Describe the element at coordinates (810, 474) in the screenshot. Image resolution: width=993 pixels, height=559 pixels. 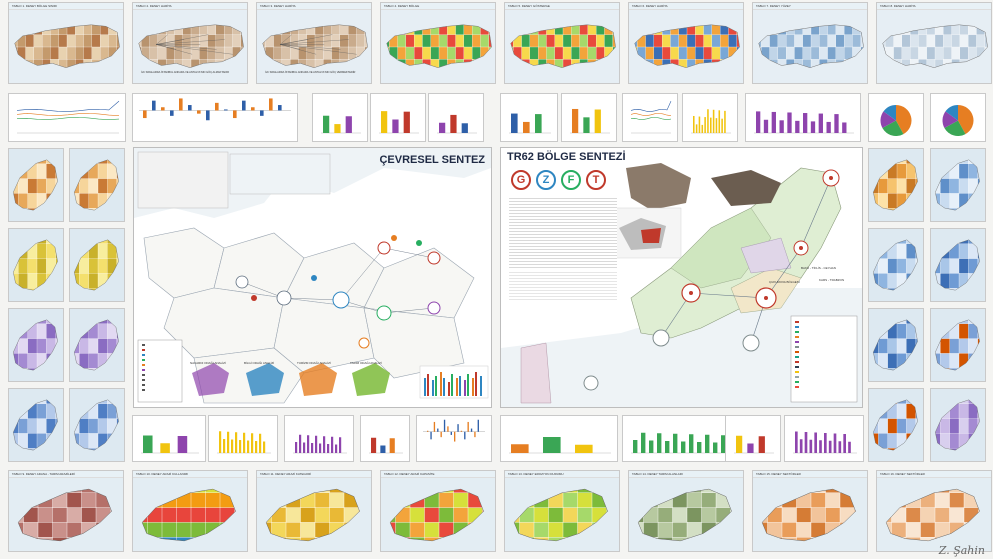
I see `tile-header: TABLO 15. DENEY SEKTÖRLER` at that location.